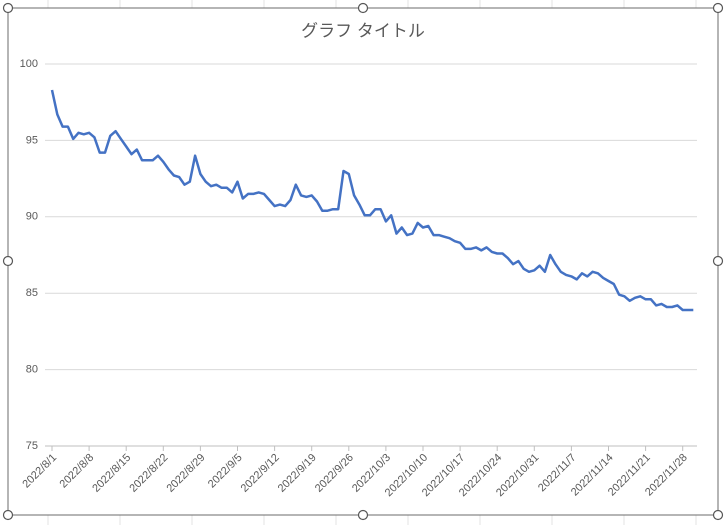  I want to click on chart-title: グラフ タイトル, so click(363, 30).